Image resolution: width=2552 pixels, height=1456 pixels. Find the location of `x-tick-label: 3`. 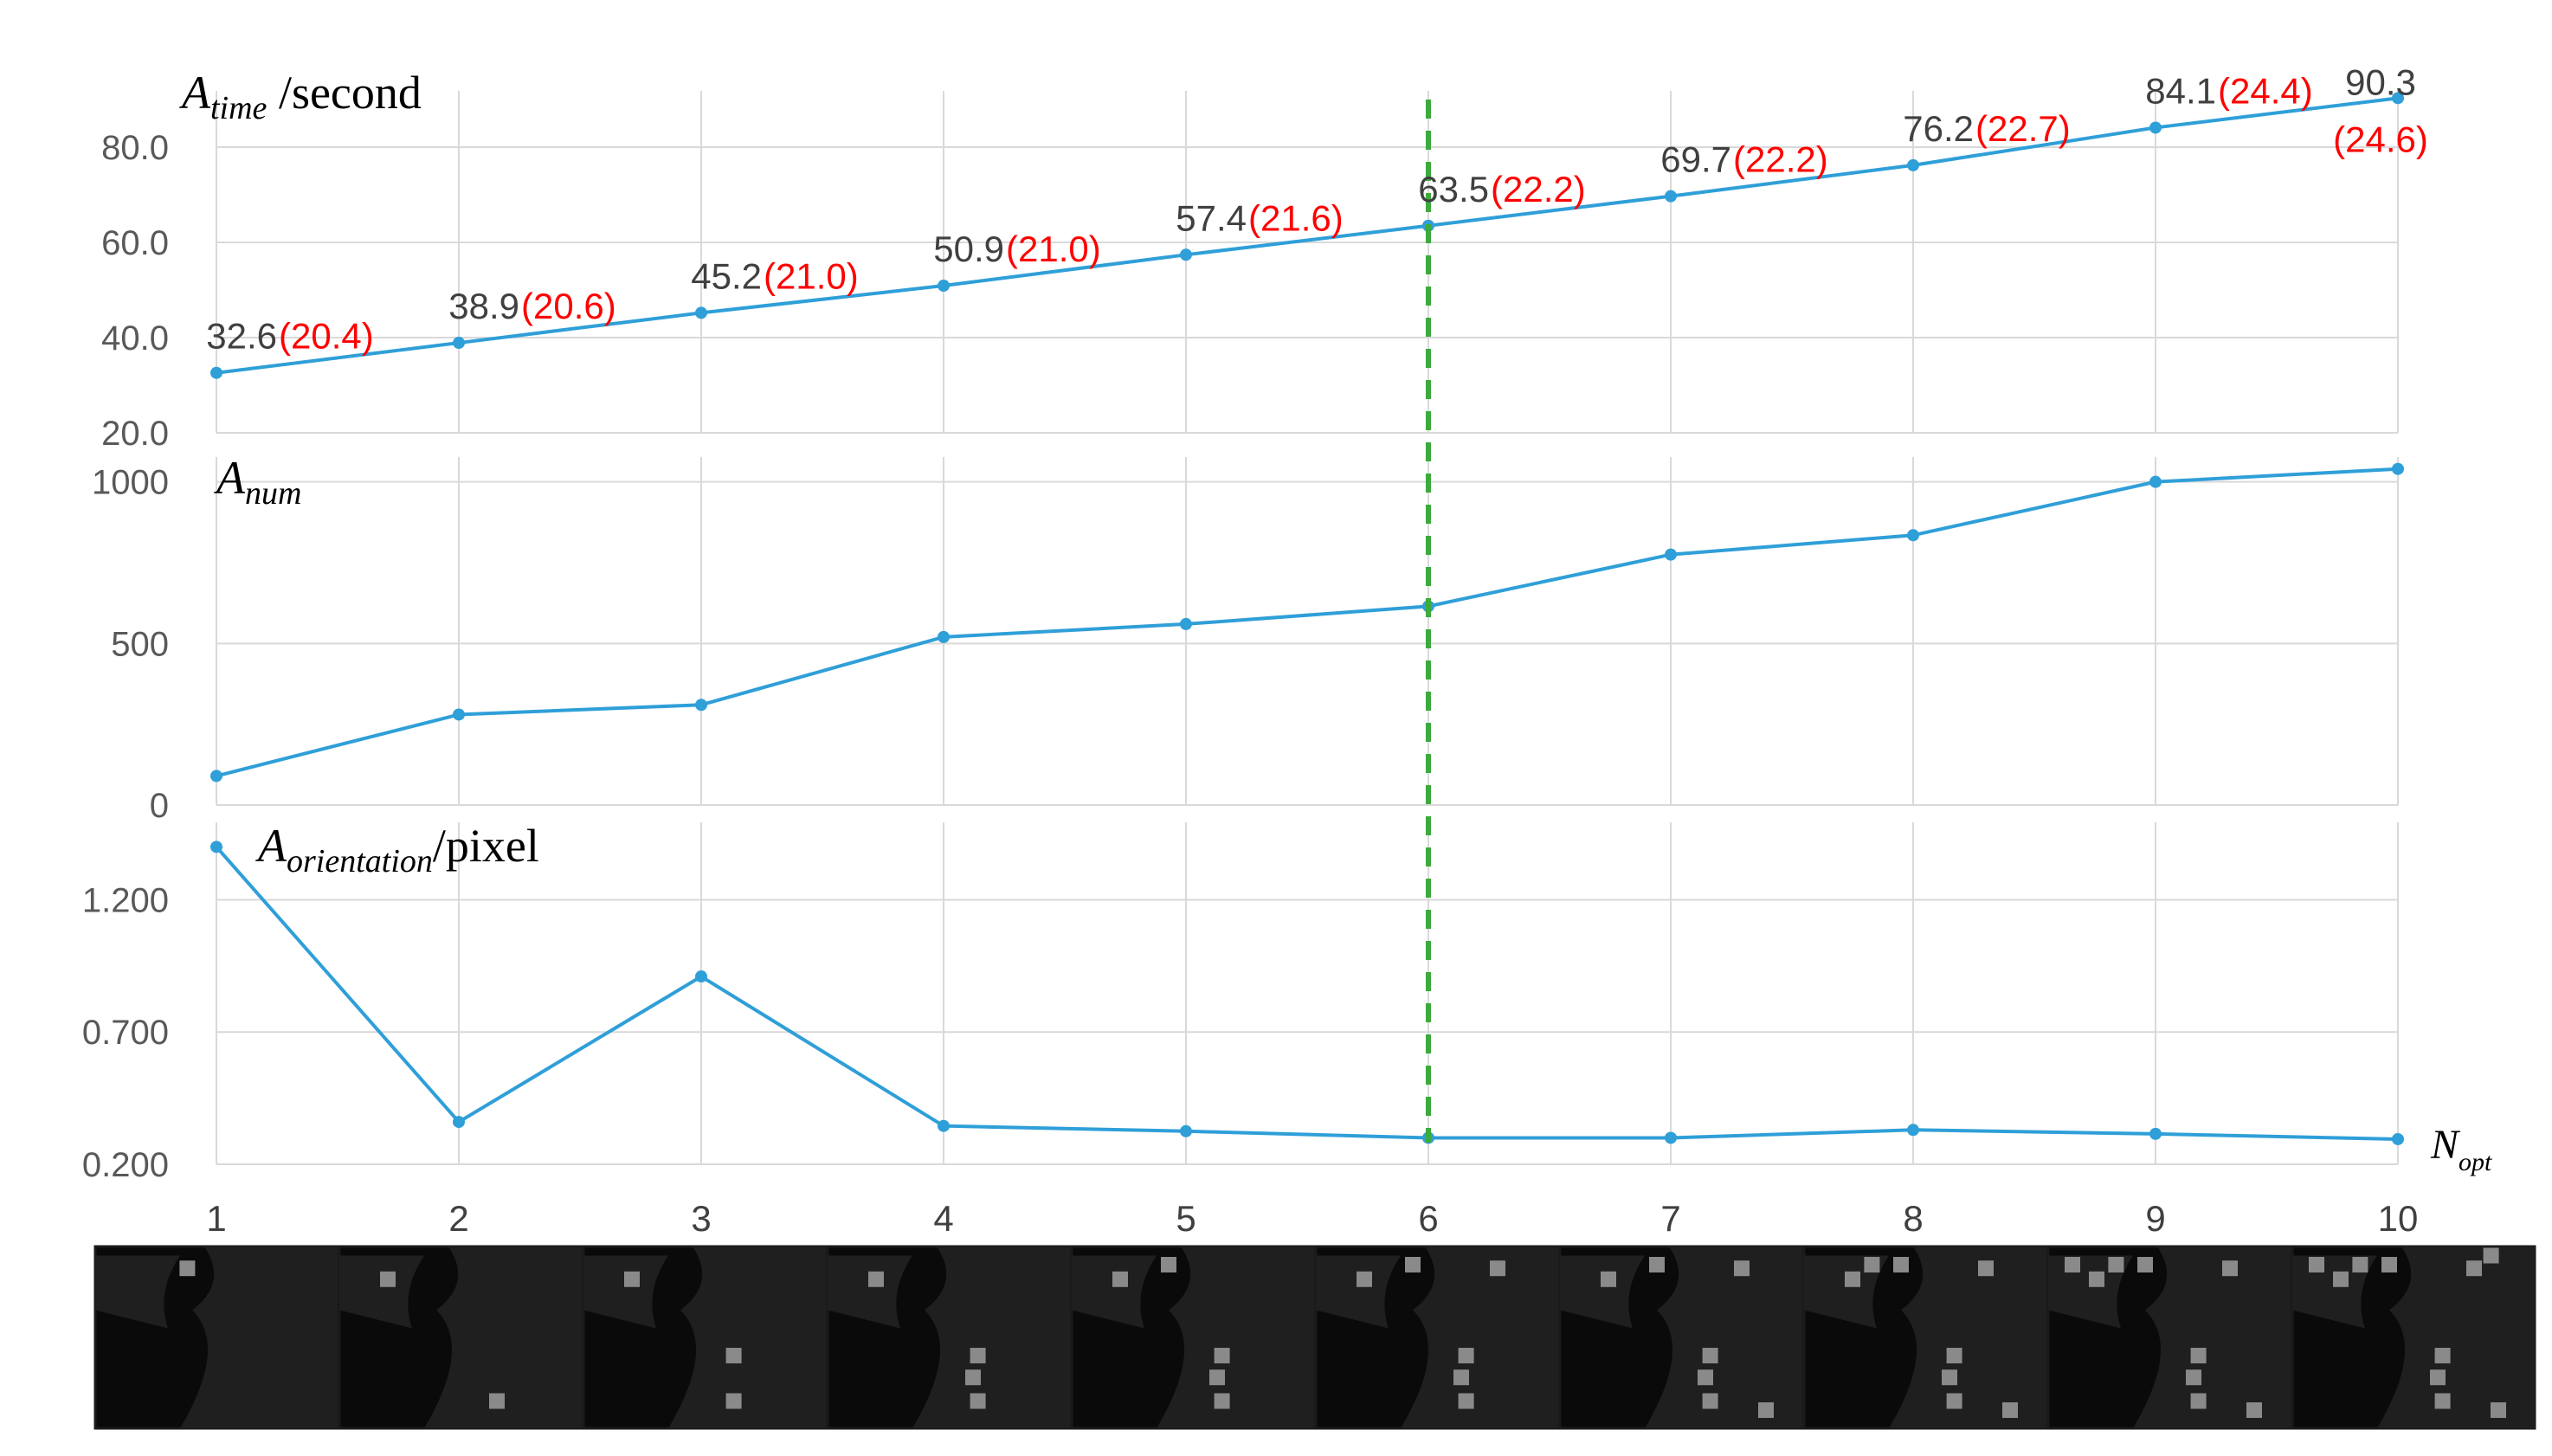

x-tick-label: 3 is located at coordinates (701, 1218).